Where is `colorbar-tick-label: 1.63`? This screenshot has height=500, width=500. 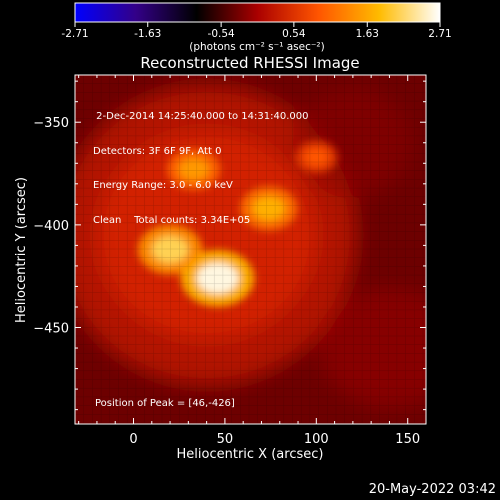
colorbar-tick-label: 1.63 is located at coordinates (367, 34).